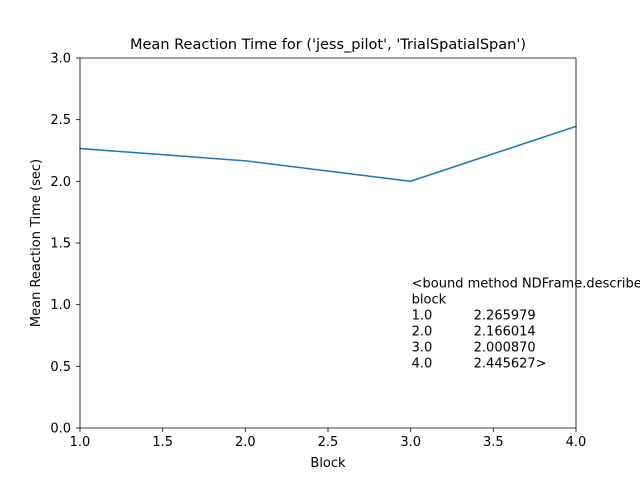 This screenshot has height=480, width=640. Describe the element at coordinates (526, 284) in the screenshot. I see `annotation-line: <bound method NDFrame.describe` at that location.